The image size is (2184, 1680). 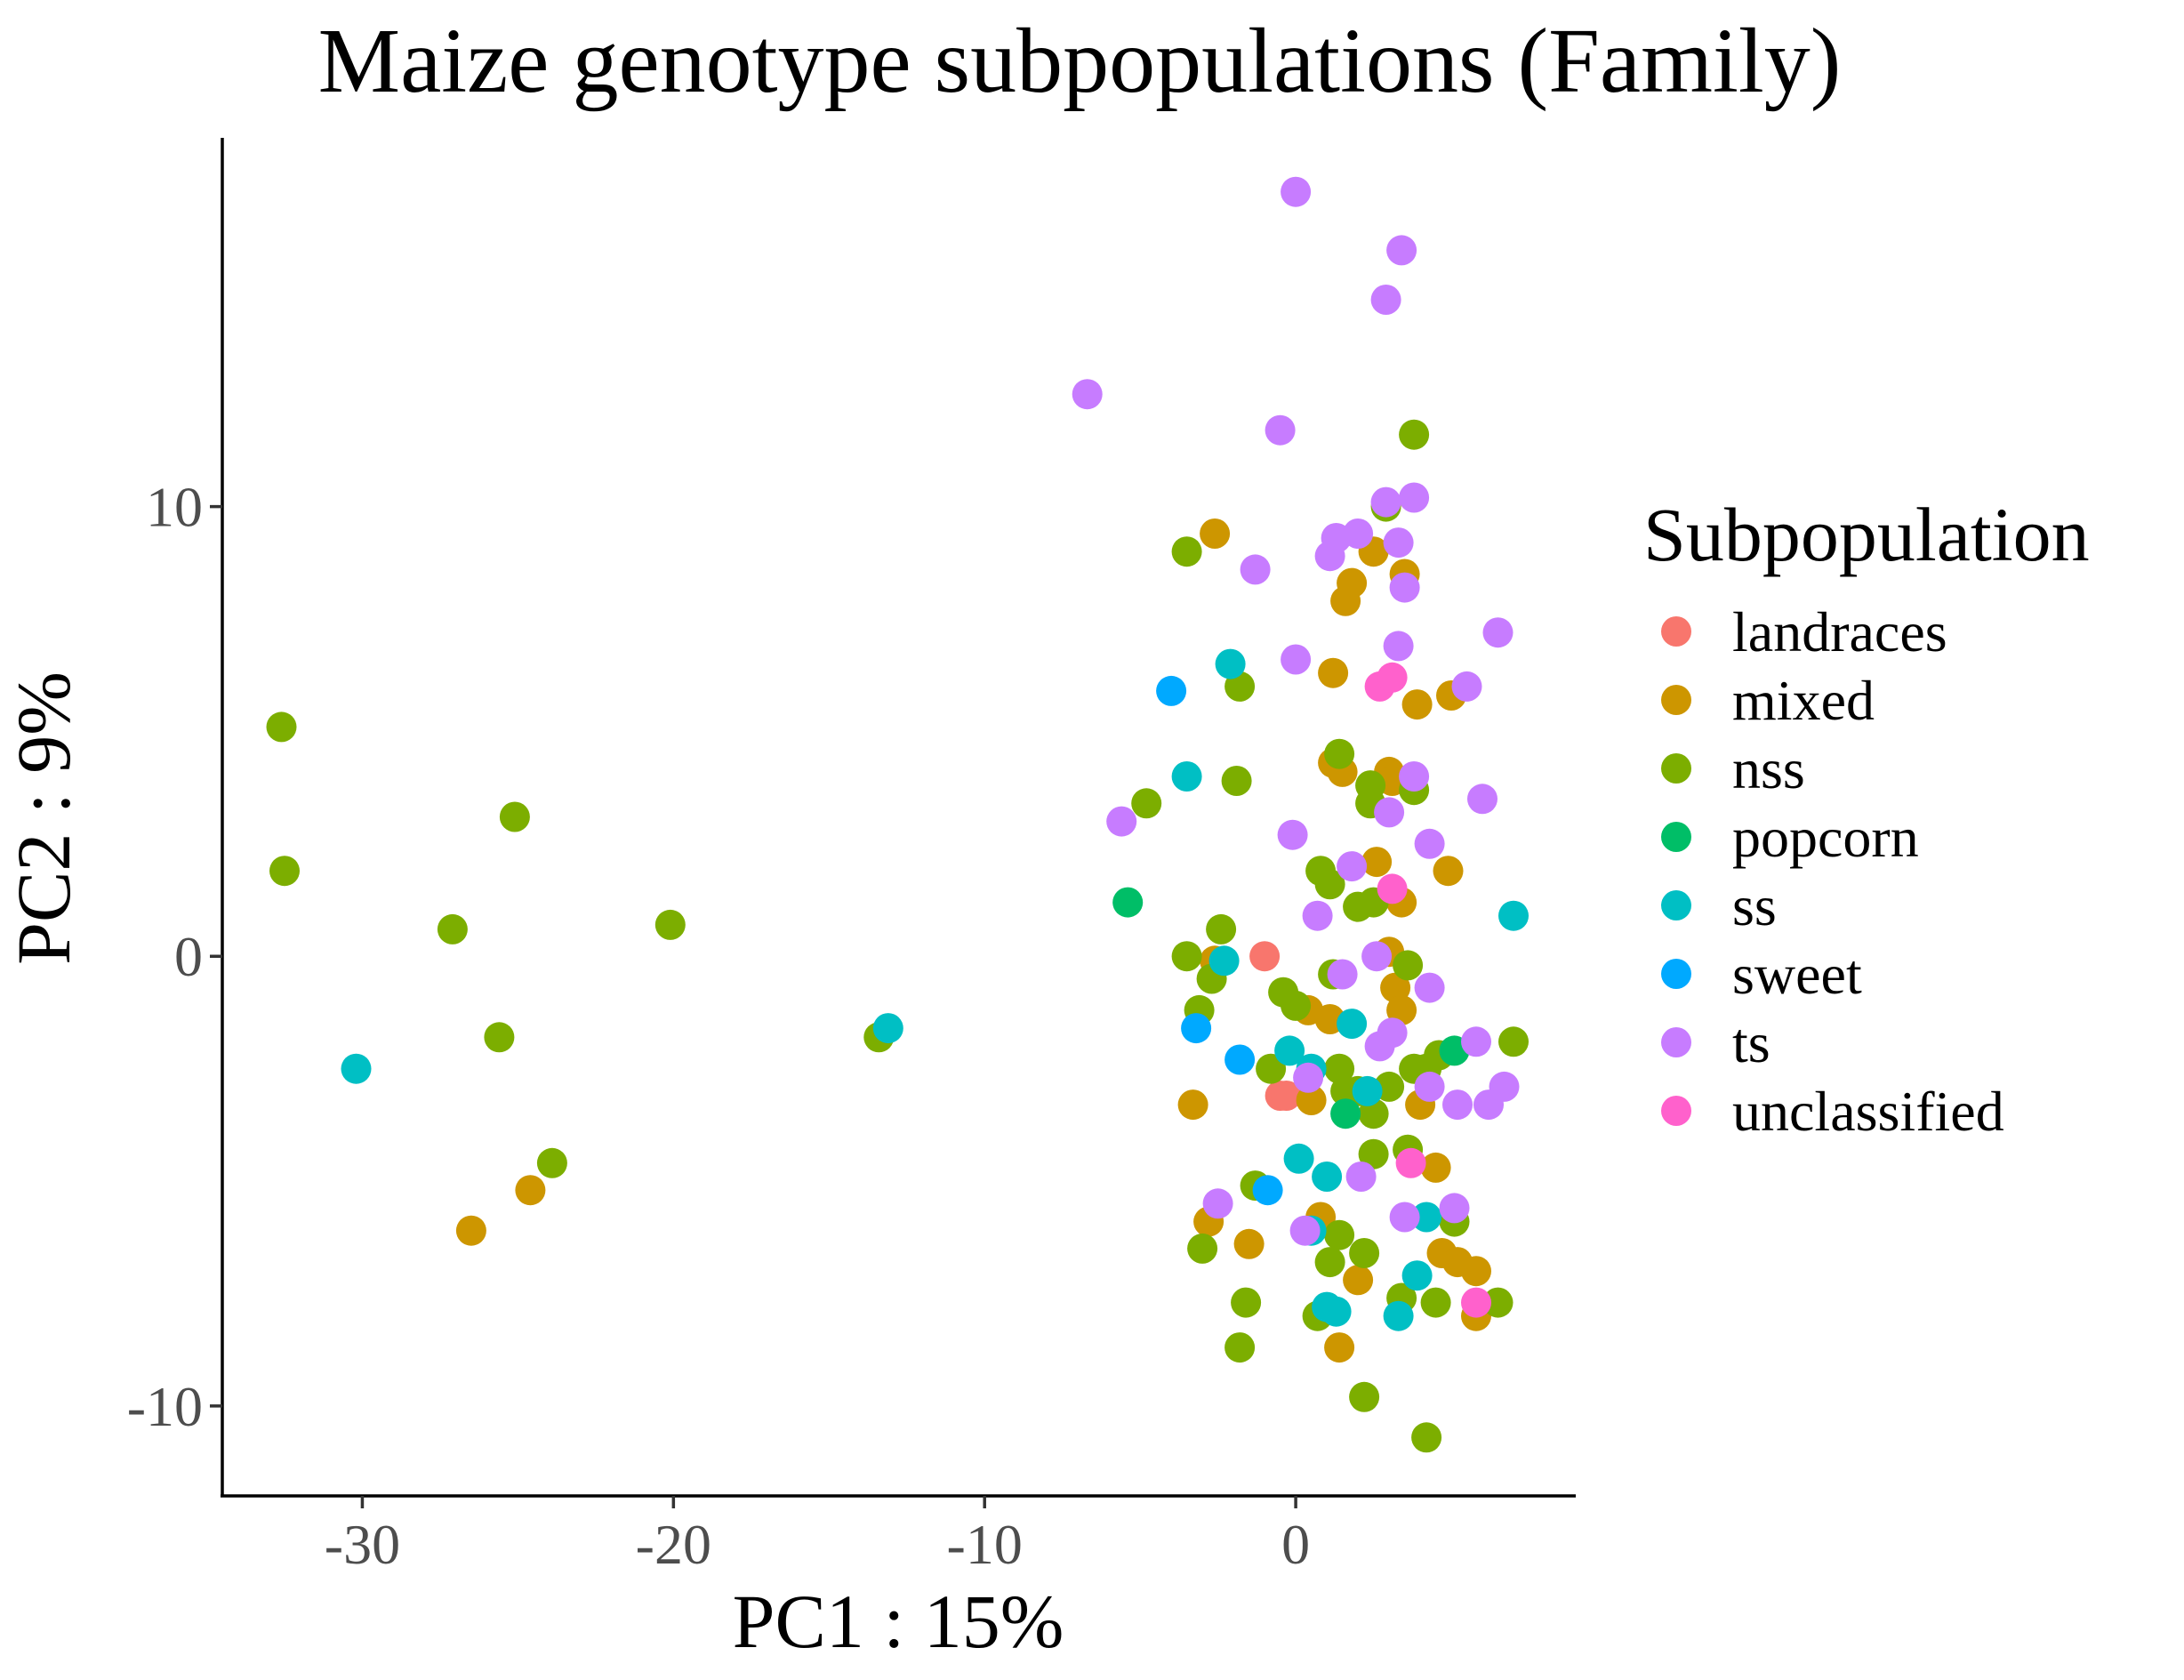 What do you see at coordinates (1676, 974) in the screenshot?
I see `legend-key-sweet` at bounding box center [1676, 974].